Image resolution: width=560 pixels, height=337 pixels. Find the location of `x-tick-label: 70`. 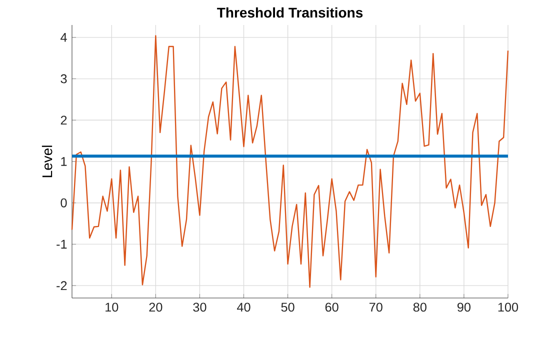

x-tick-label: 70 is located at coordinates (375, 307).